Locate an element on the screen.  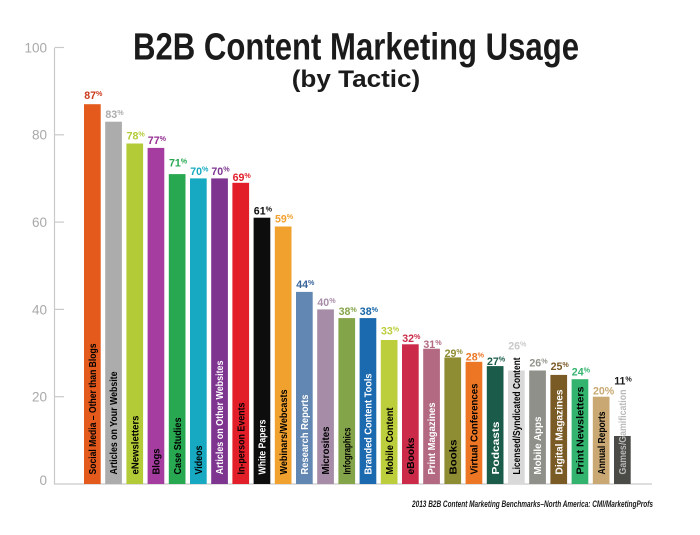
svg-text: Case Studies is located at coordinates (178, 445).